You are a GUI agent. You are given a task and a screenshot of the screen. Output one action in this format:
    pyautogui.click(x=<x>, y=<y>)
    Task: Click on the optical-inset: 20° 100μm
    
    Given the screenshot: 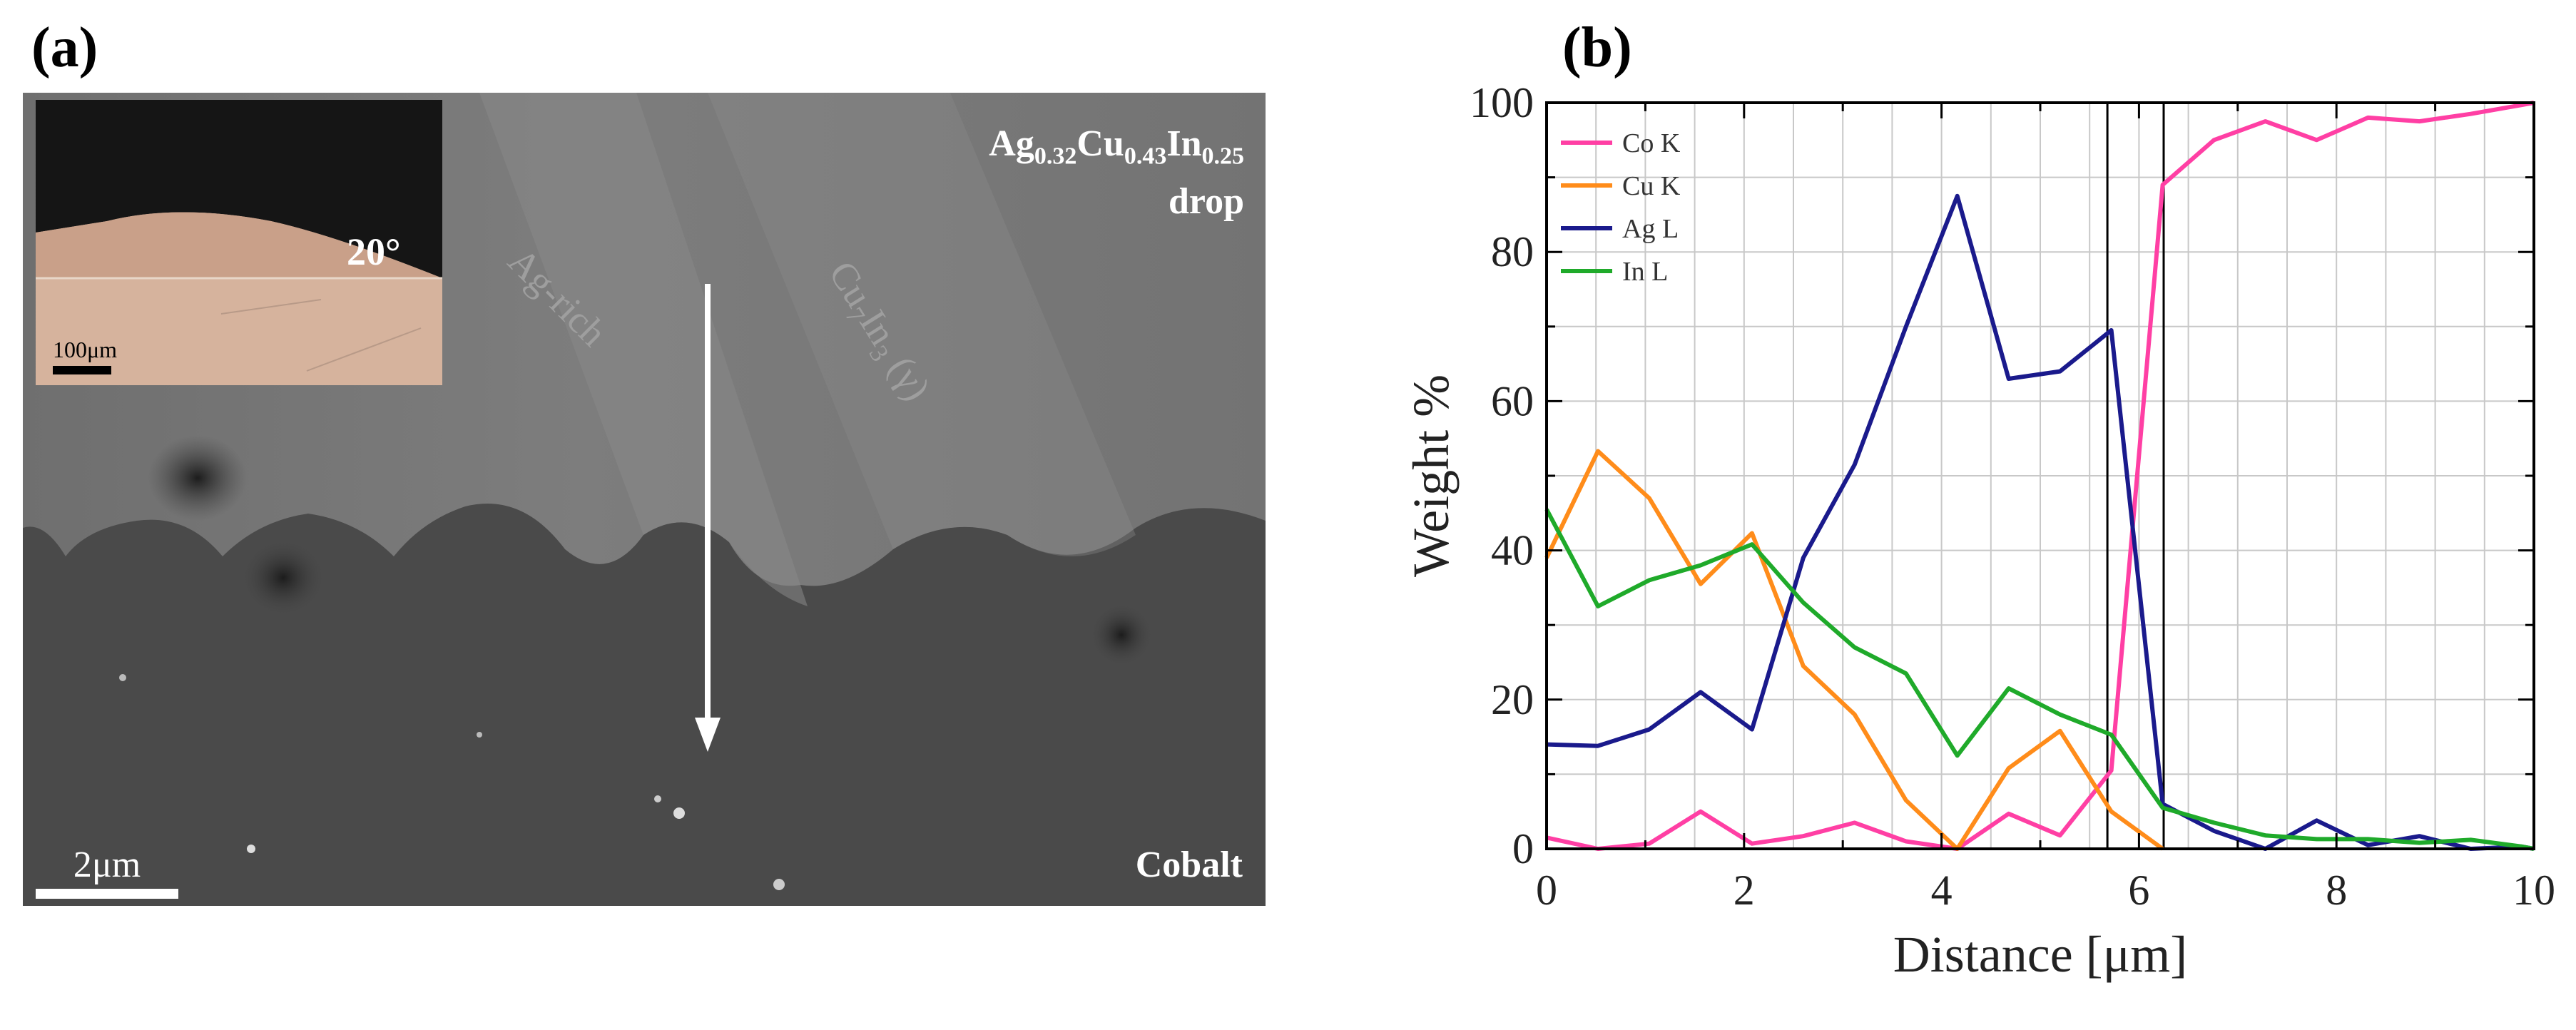 What is the action you would take?
    pyautogui.click(x=239, y=242)
    